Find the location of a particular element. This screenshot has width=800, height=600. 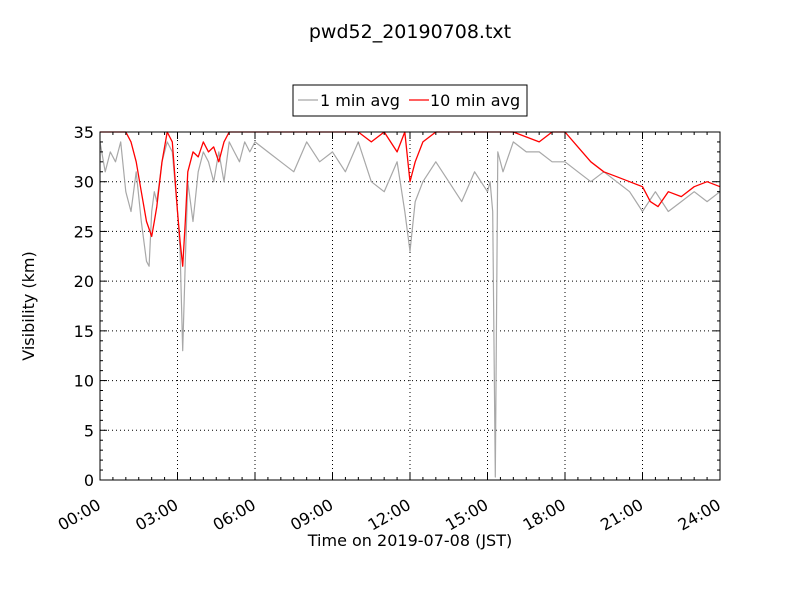

legend: 1 min avg 10 min avg is located at coordinates (410, 100).